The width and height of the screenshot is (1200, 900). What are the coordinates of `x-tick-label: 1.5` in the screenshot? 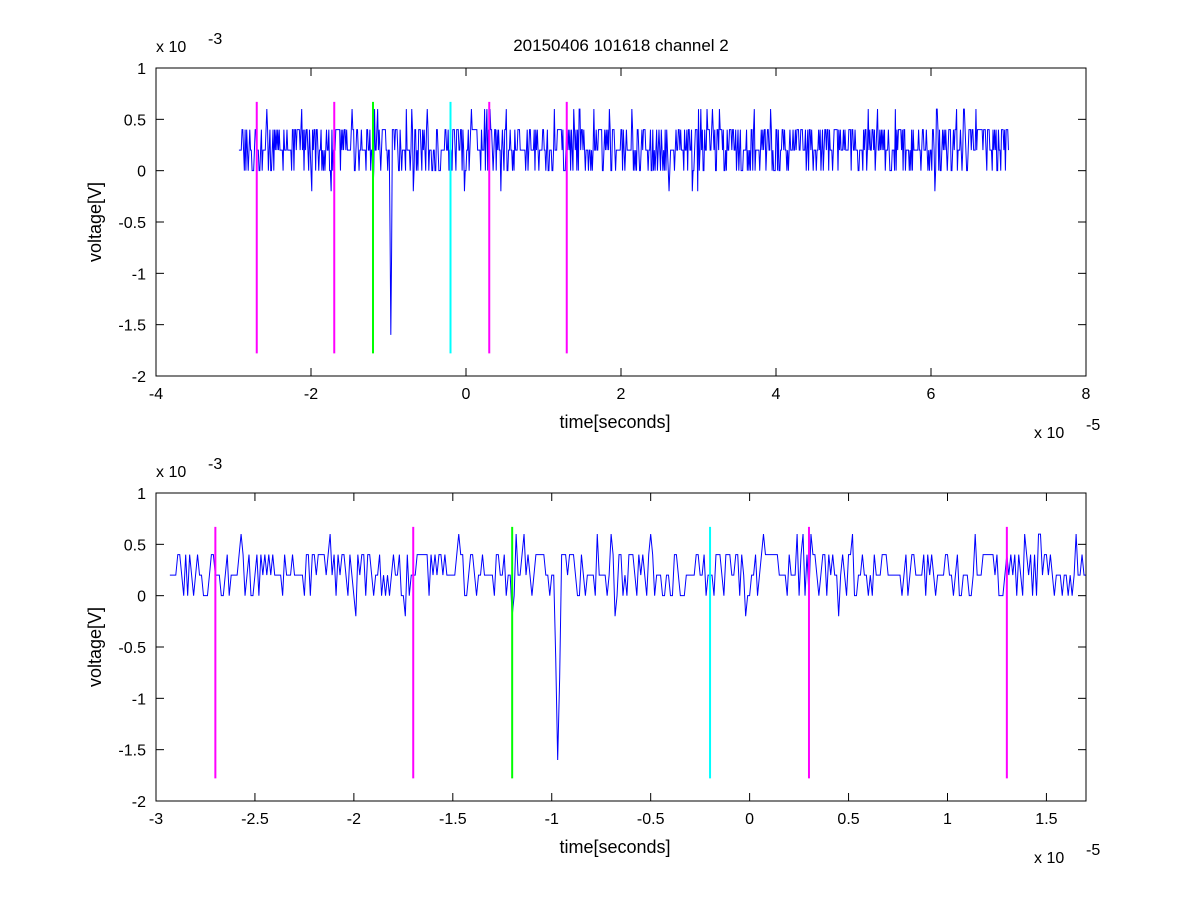 It's located at (1046, 819).